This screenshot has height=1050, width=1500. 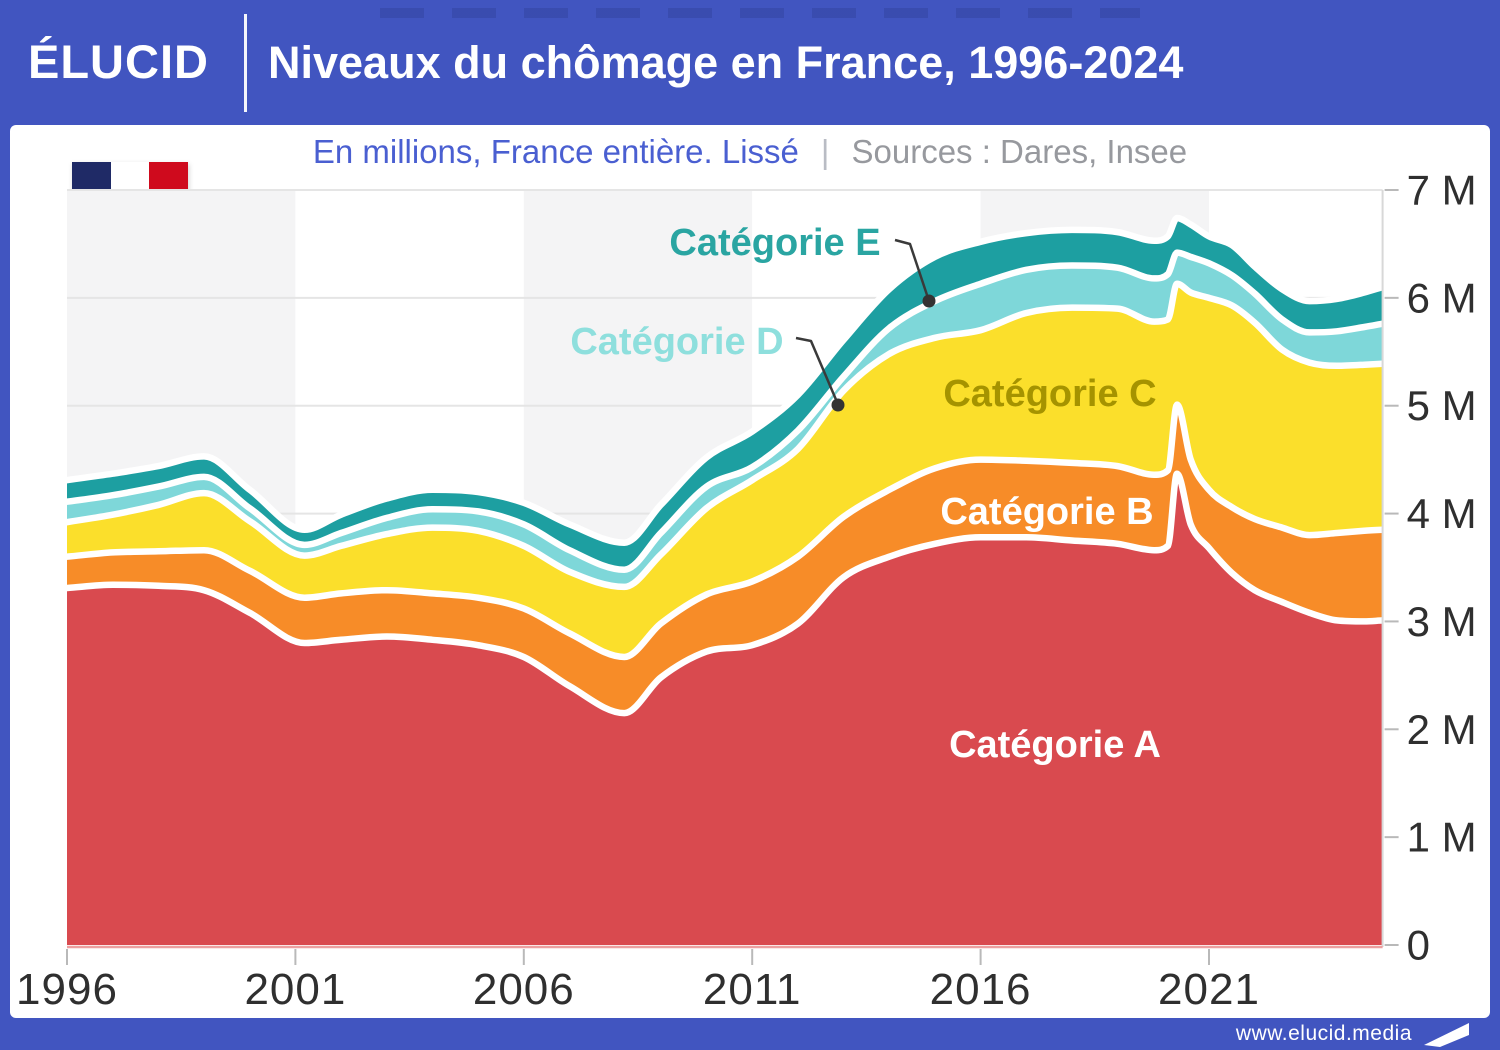 I want to click on x-tick-label: 2021, so click(x=1209, y=989).